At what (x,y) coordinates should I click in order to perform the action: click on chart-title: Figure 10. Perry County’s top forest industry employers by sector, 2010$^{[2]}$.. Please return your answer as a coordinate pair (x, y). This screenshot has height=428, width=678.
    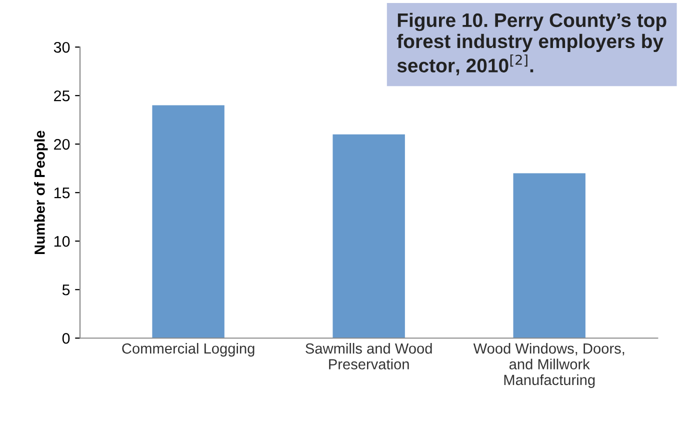
    Looking at the image, I should click on (531, 44).